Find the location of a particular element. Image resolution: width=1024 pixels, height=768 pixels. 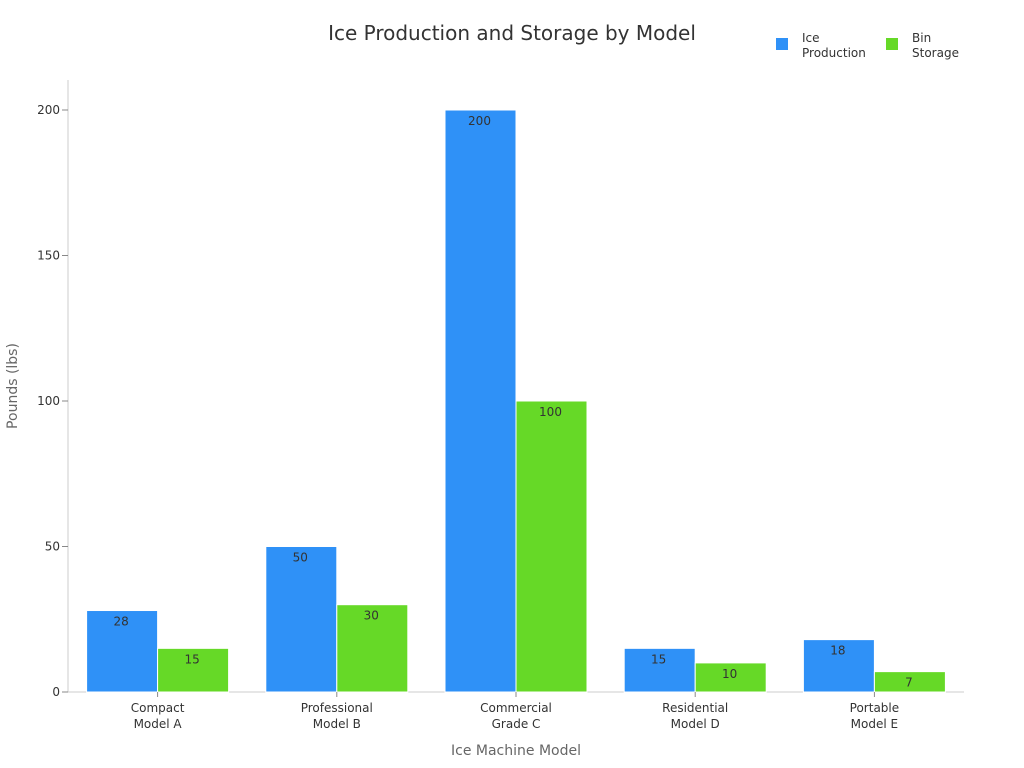

y-tick-label: 0 is located at coordinates (56, 692).